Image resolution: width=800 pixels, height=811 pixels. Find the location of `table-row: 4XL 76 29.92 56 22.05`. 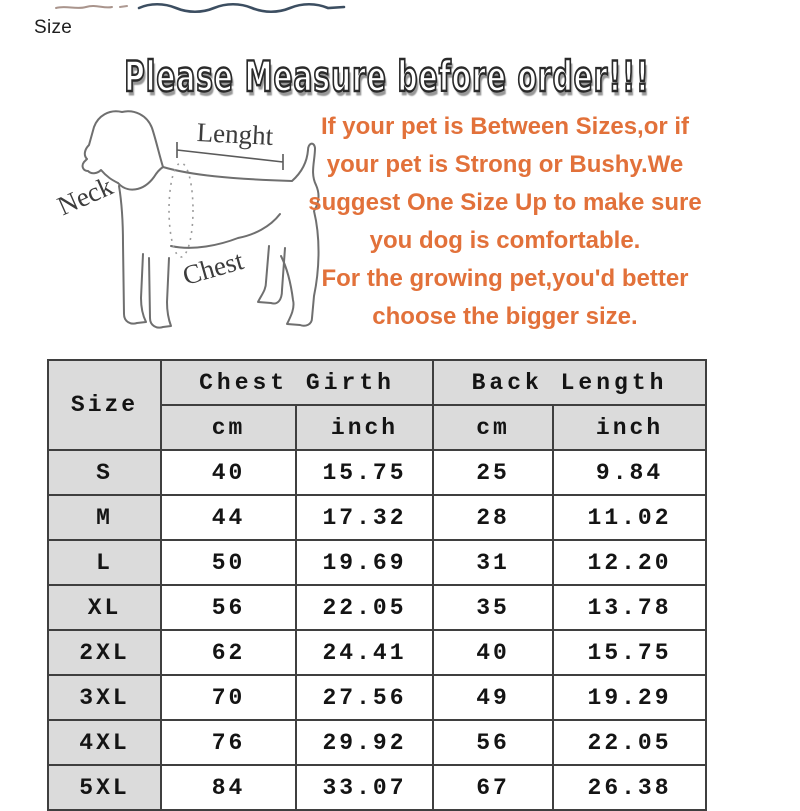

table-row: 4XL 76 29.92 56 22.05 is located at coordinates (377, 742).